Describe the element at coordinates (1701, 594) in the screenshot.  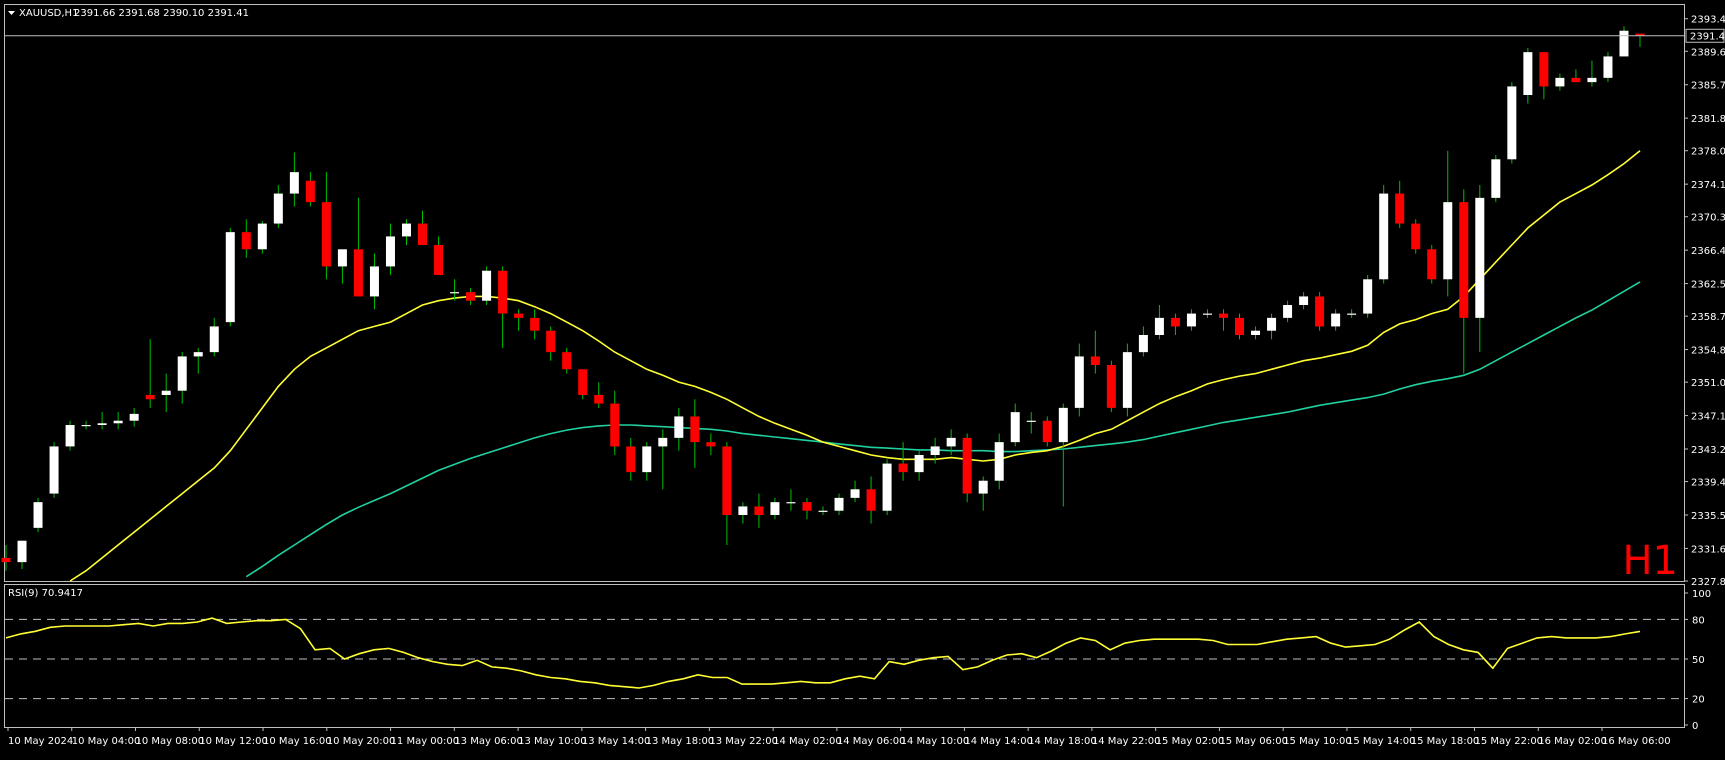
I see `rsi-tick-label: 100` at that location.